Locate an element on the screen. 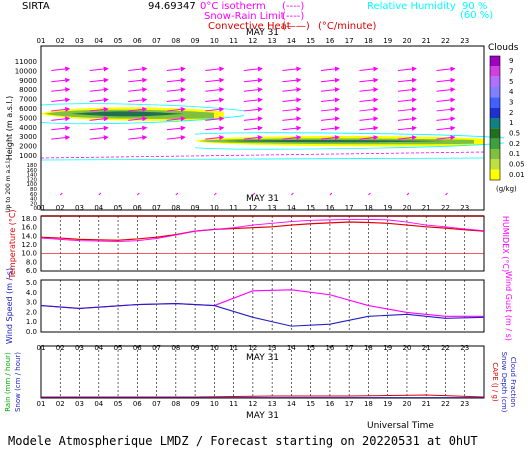  date-label-3: MAY 31 is located at coordinates (262, 416).